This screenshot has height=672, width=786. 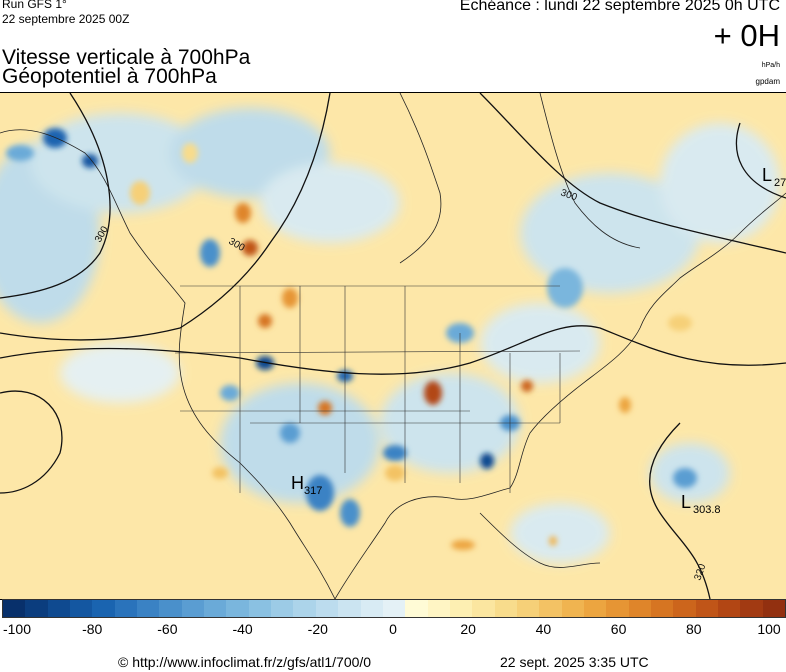 What do you see at coordinates (109, 76) in the screenshot?
I see `map-title-secondary: Géopotentiel à 700hPa` at bounding box center [109, 76].